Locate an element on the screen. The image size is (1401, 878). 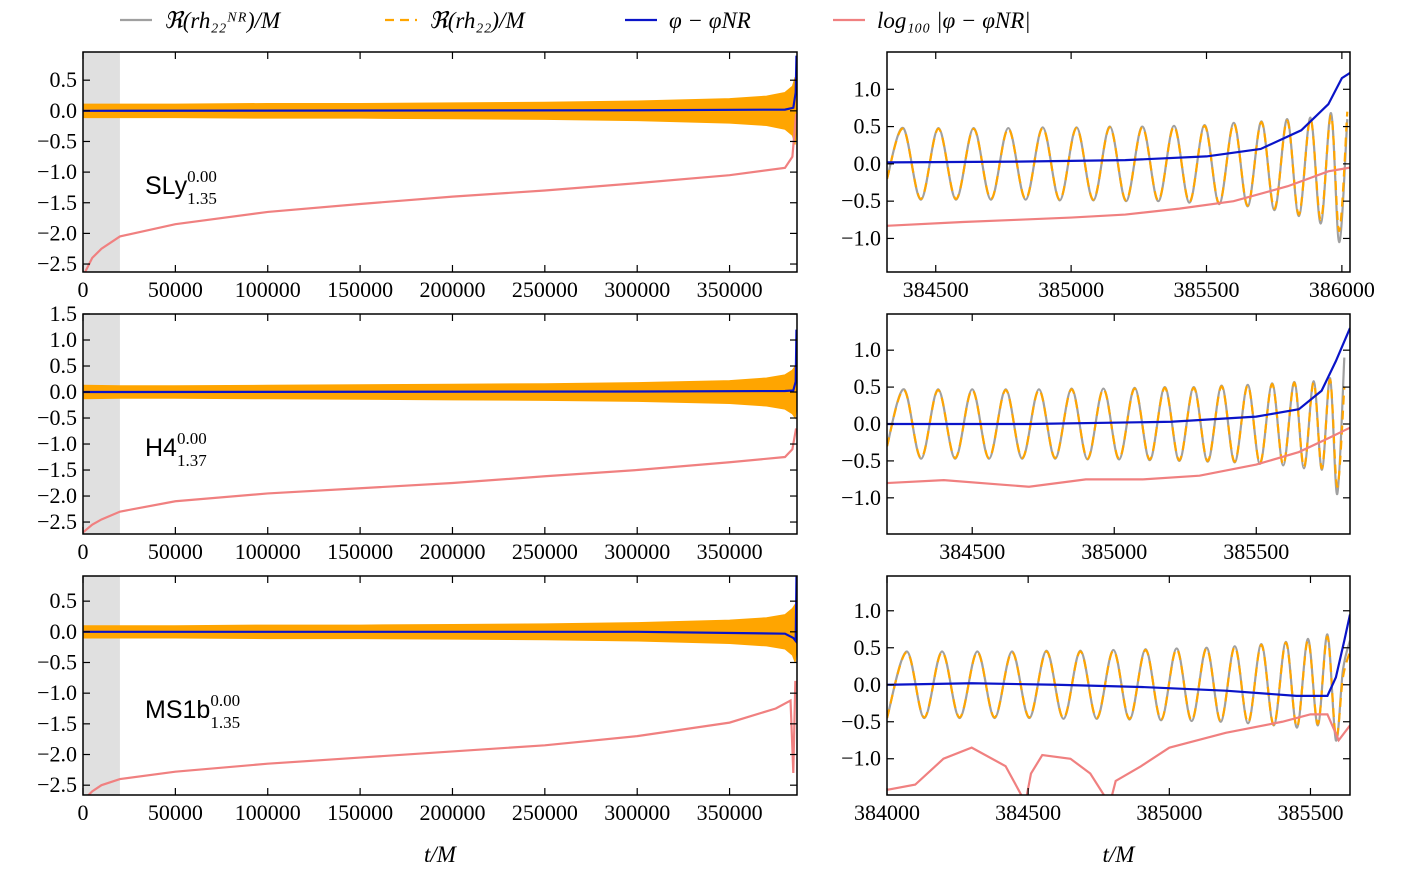
label-text: MS1b is located at coordinates (177, 710).